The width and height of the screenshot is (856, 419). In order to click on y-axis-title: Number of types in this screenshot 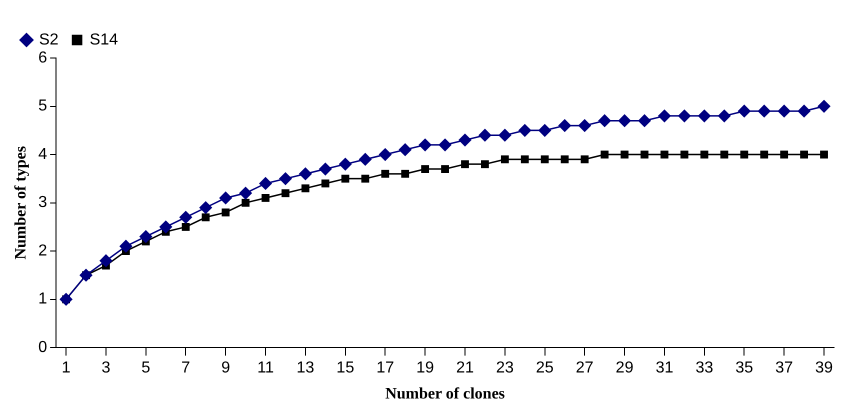, I will do `click(21, 203)`.